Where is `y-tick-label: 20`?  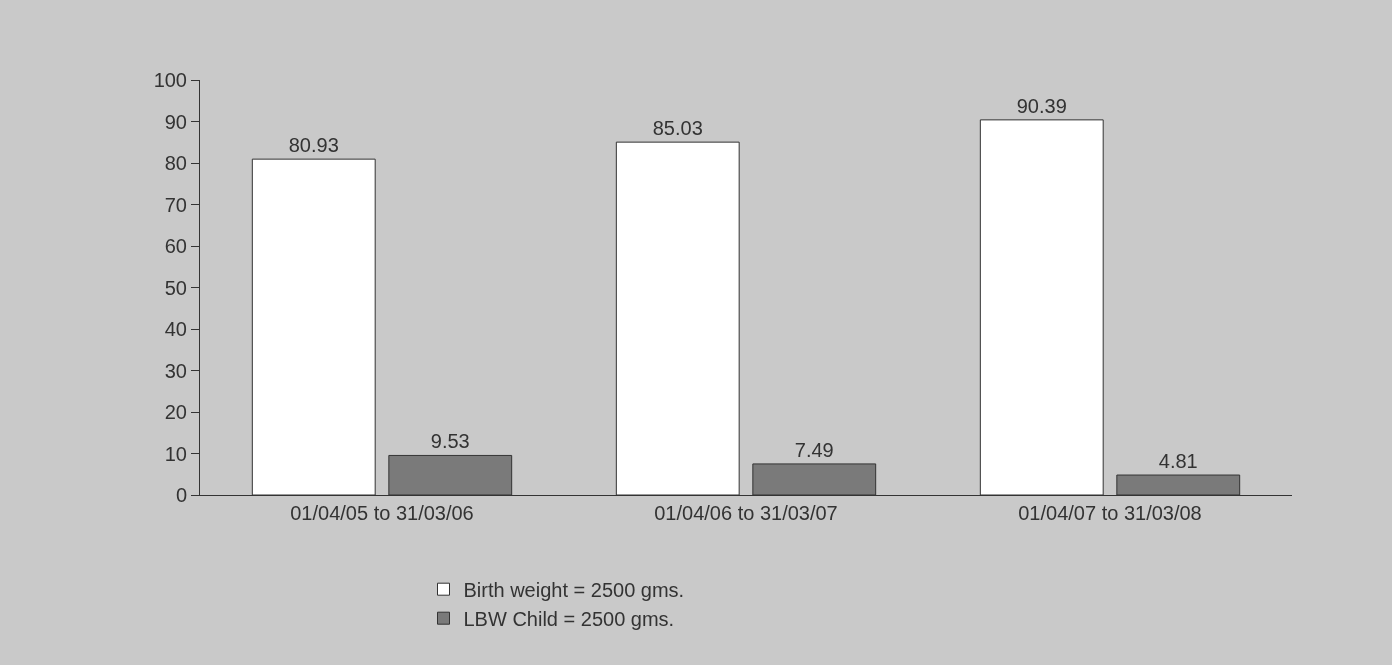
y-tick-label: 20 is located at coordinates (175, 412).